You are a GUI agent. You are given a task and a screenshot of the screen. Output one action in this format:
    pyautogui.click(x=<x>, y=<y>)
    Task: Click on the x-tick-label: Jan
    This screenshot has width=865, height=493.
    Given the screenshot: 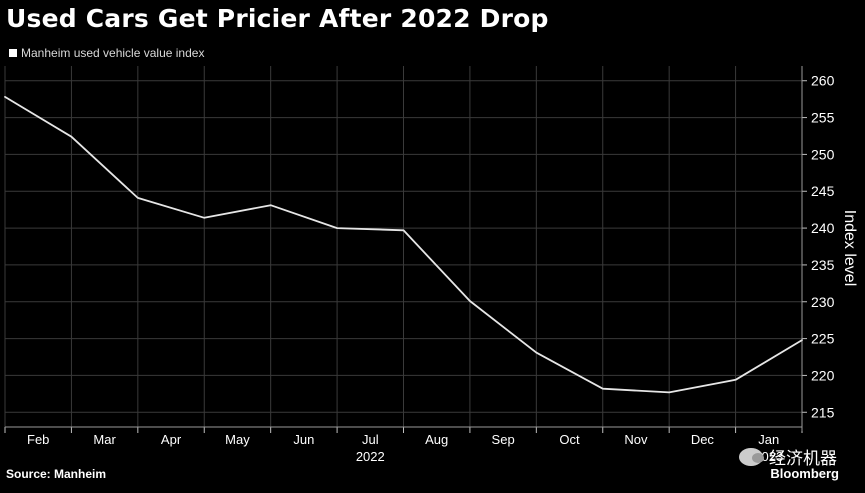 What is the action you would take?
    pyautogui.click(x=768, y=439)
    